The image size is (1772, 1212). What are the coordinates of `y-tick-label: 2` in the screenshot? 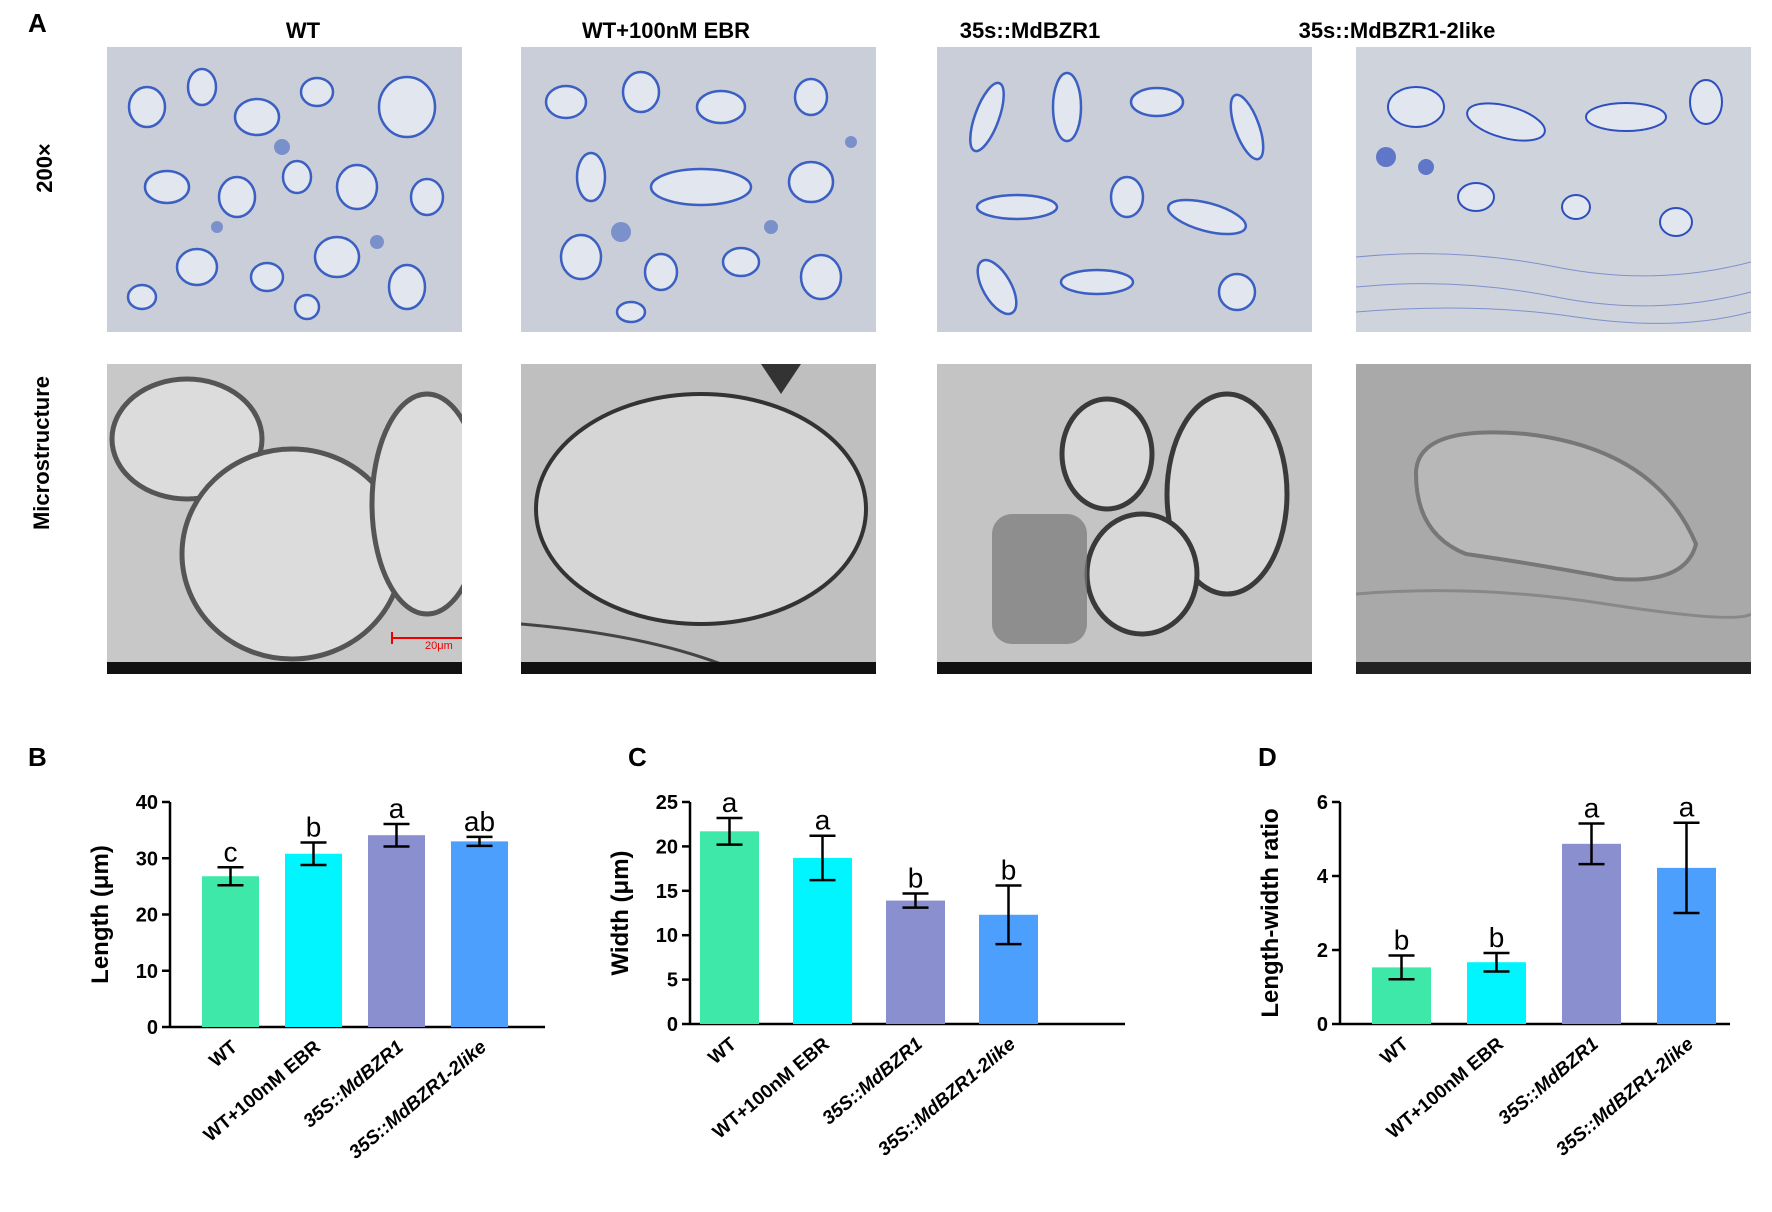 It's located at (1322, 951).